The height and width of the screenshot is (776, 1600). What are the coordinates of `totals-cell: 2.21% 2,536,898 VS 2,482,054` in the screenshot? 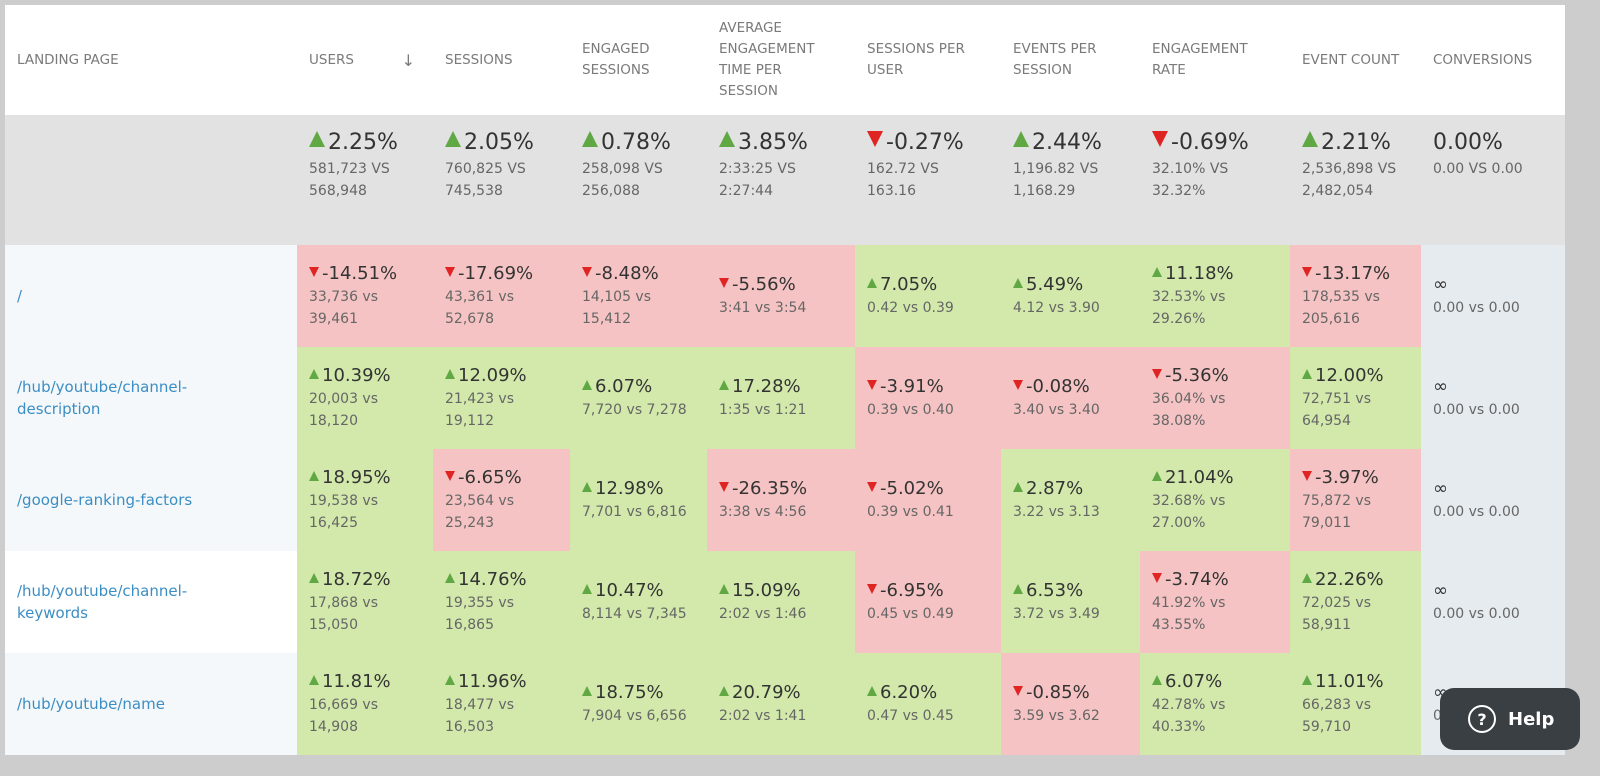 It's located at (1355, 180).